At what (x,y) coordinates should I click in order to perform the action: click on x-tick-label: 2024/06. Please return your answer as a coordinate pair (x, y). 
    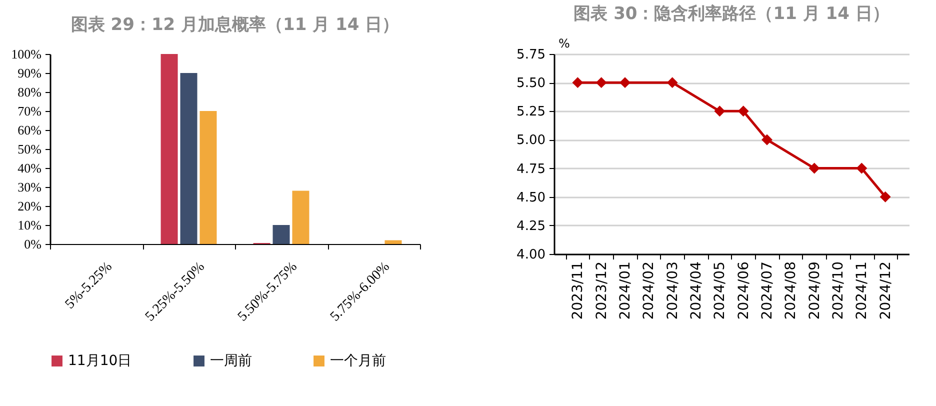
    Looking at the image, I should click on (744, 290).